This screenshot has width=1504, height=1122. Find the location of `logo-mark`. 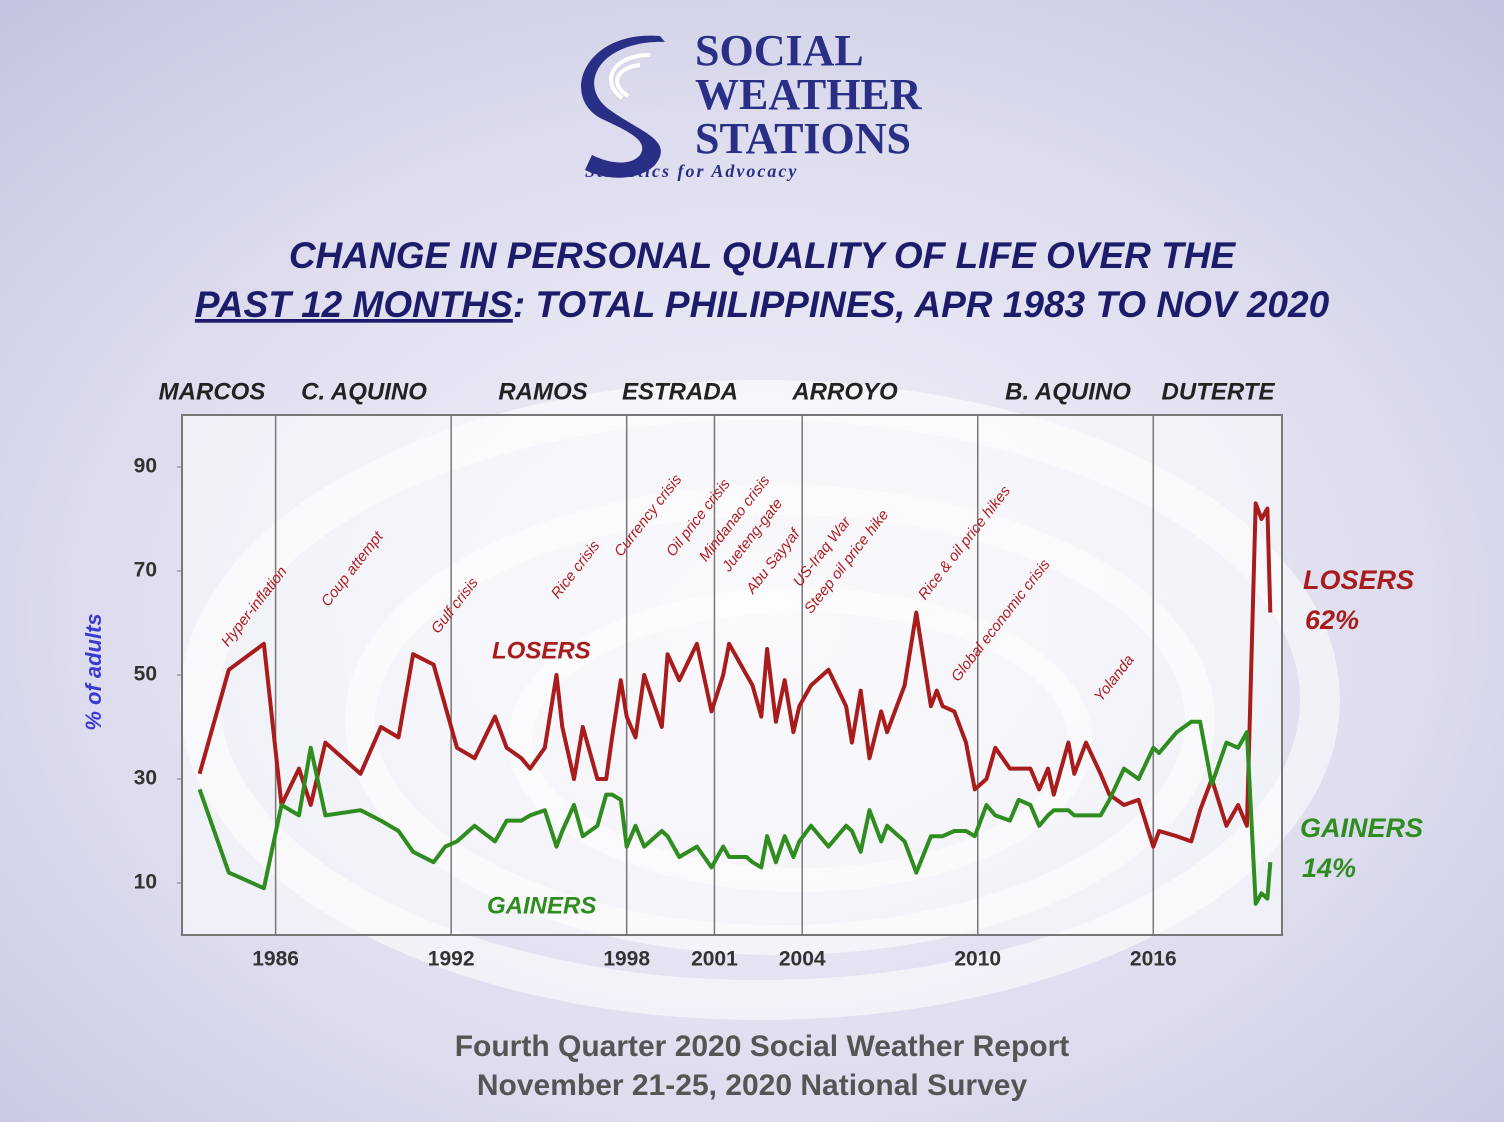

logo-mark is located at coordinates (623, 106).